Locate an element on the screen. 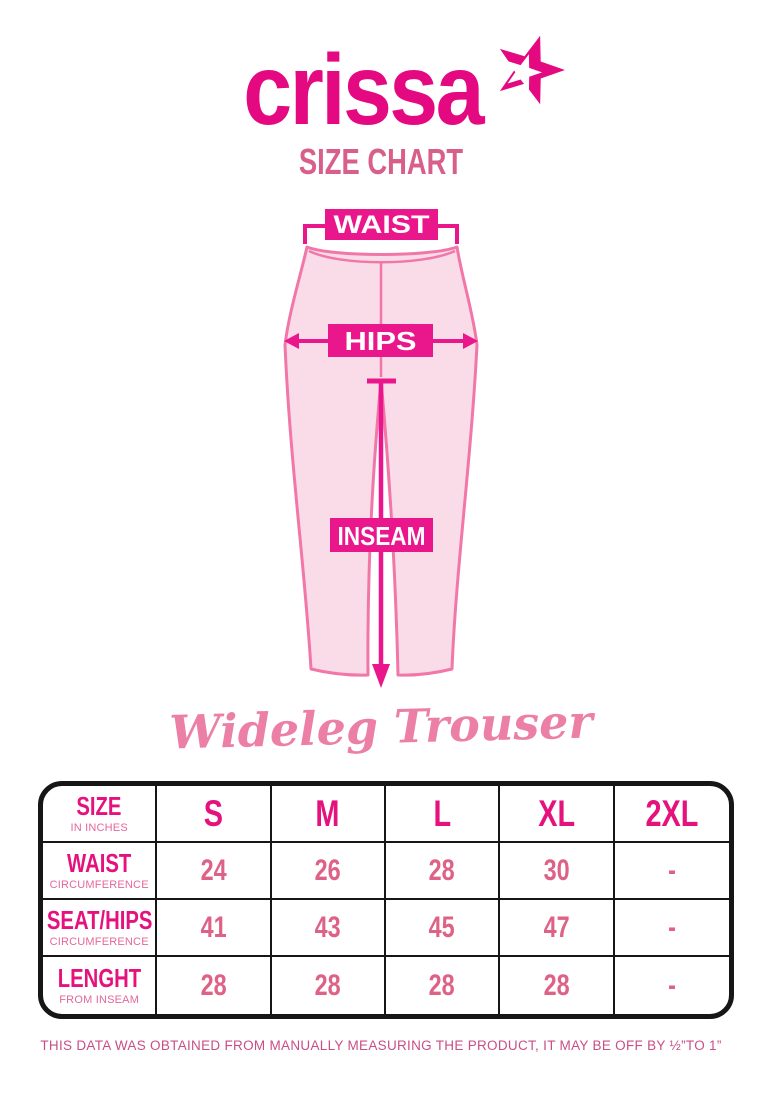 This screenshot has width=762, height=1100. hips-label: HIPS is located at coordinates (380, 340).